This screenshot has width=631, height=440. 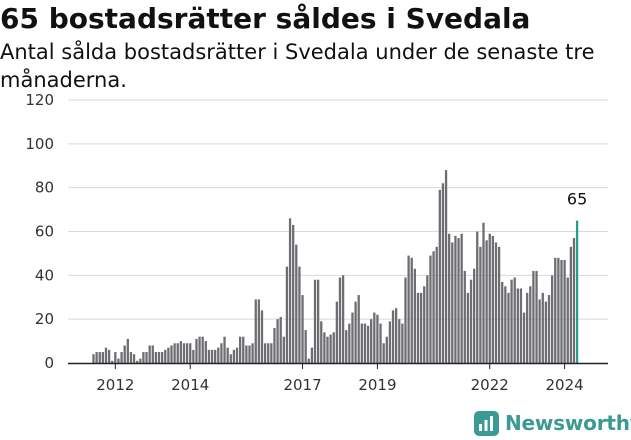 What do you see at coordinates (39, 144) in the screenshot?
I see `y-tick-label-100: 100` at bounding box center [39, 144].